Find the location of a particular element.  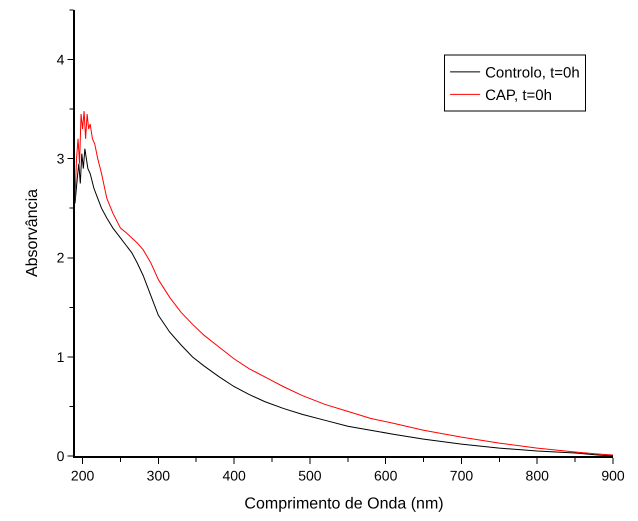

y-tick-label: 2 is located at coordinates (60, 258).